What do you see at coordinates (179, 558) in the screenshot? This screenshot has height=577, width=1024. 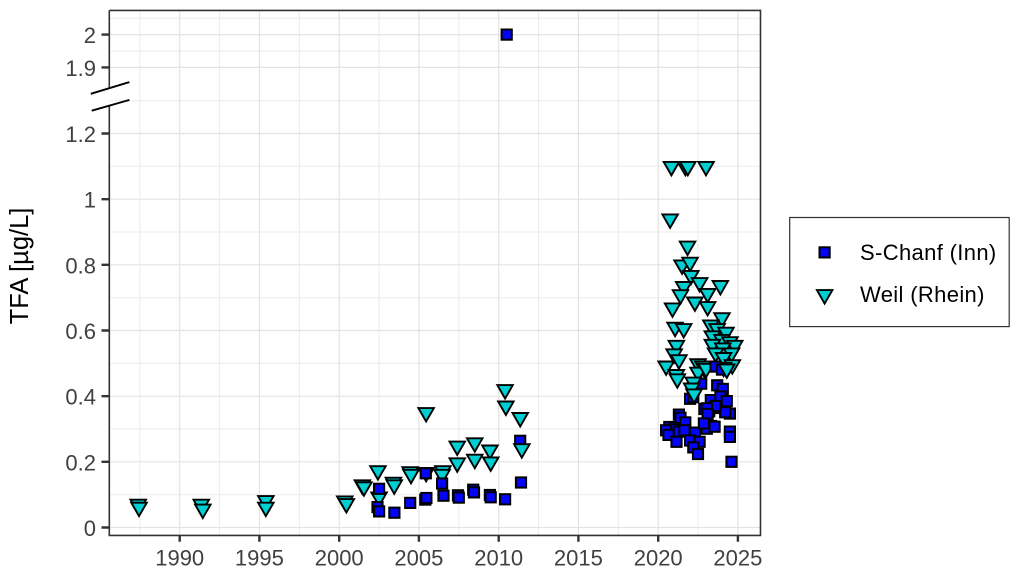 I see `svg-text: 1990` at bounding box center [179, 558].